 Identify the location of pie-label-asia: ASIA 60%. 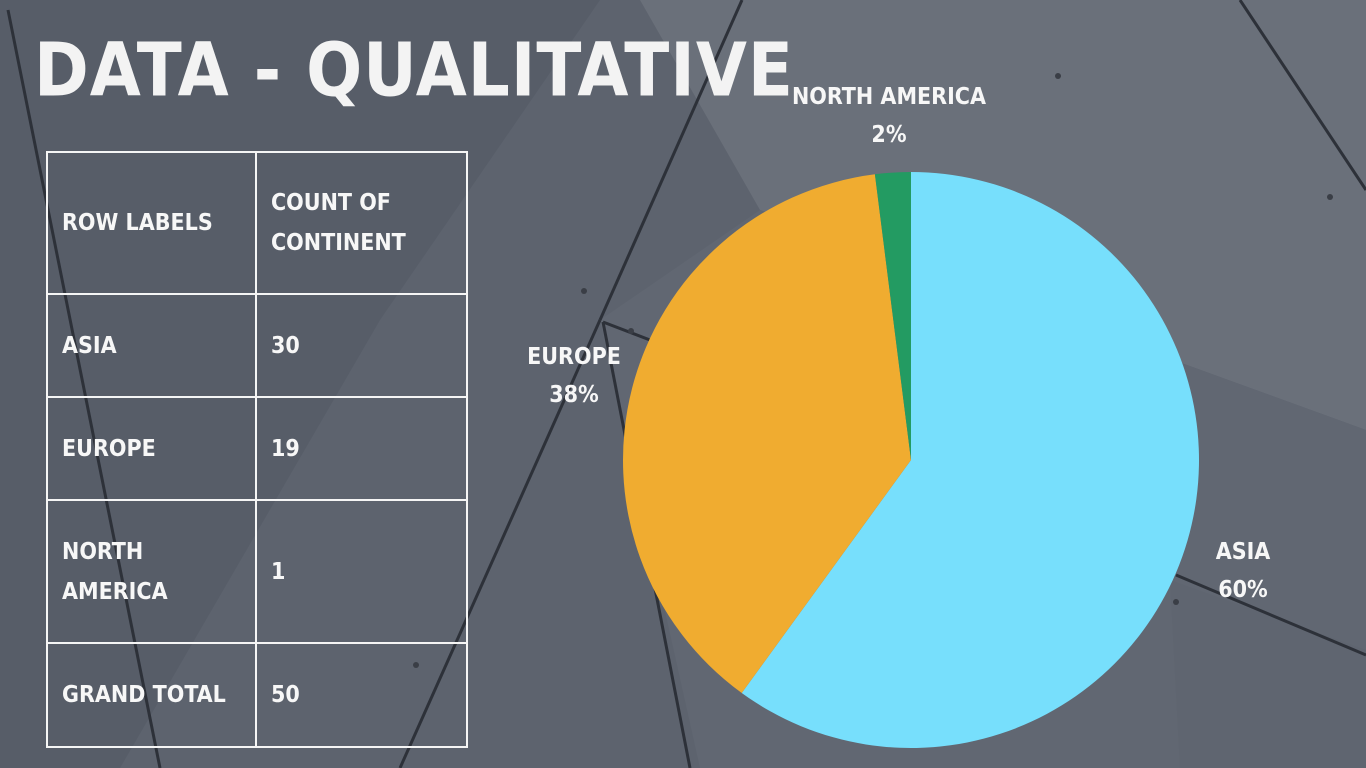
(1243, 571).